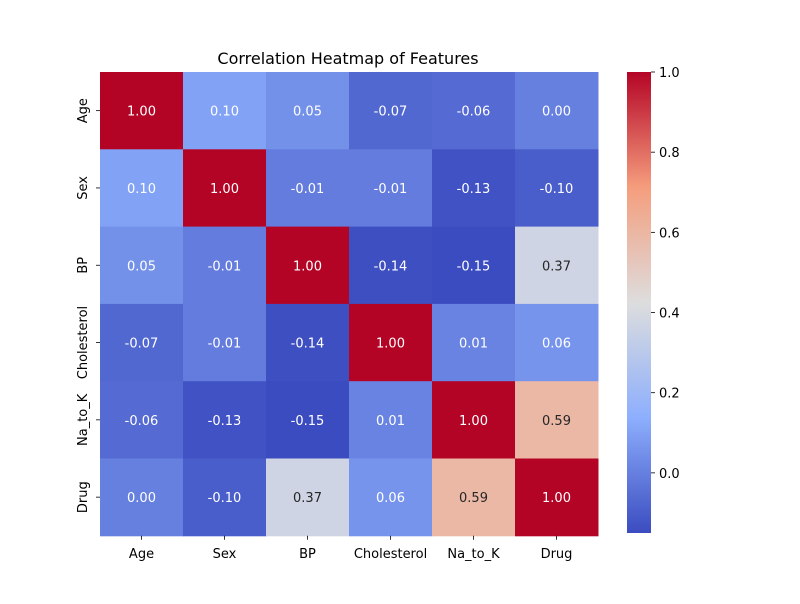  Describe the element at coordinates (83, 110) in the screenshot. I see `y-tick-label: Age` at that location.